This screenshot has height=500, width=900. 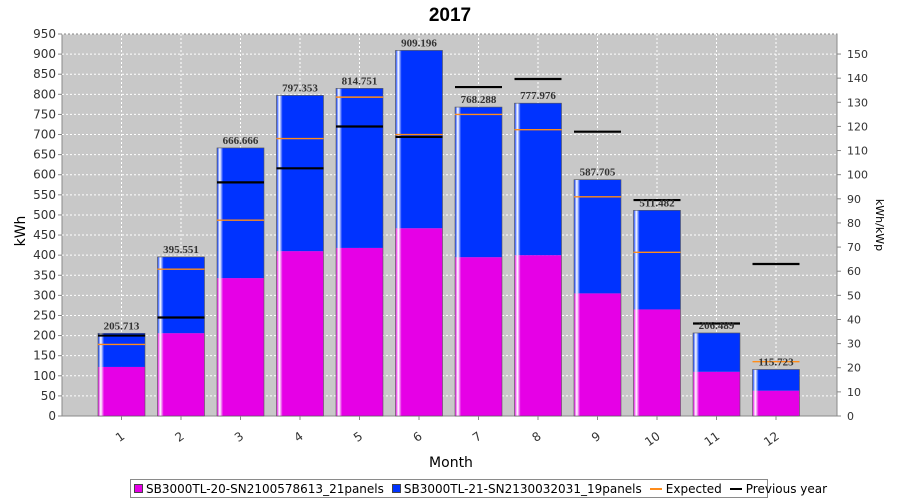 I want to click on legend-swatch-orange-line, so click(x=655, y=488).